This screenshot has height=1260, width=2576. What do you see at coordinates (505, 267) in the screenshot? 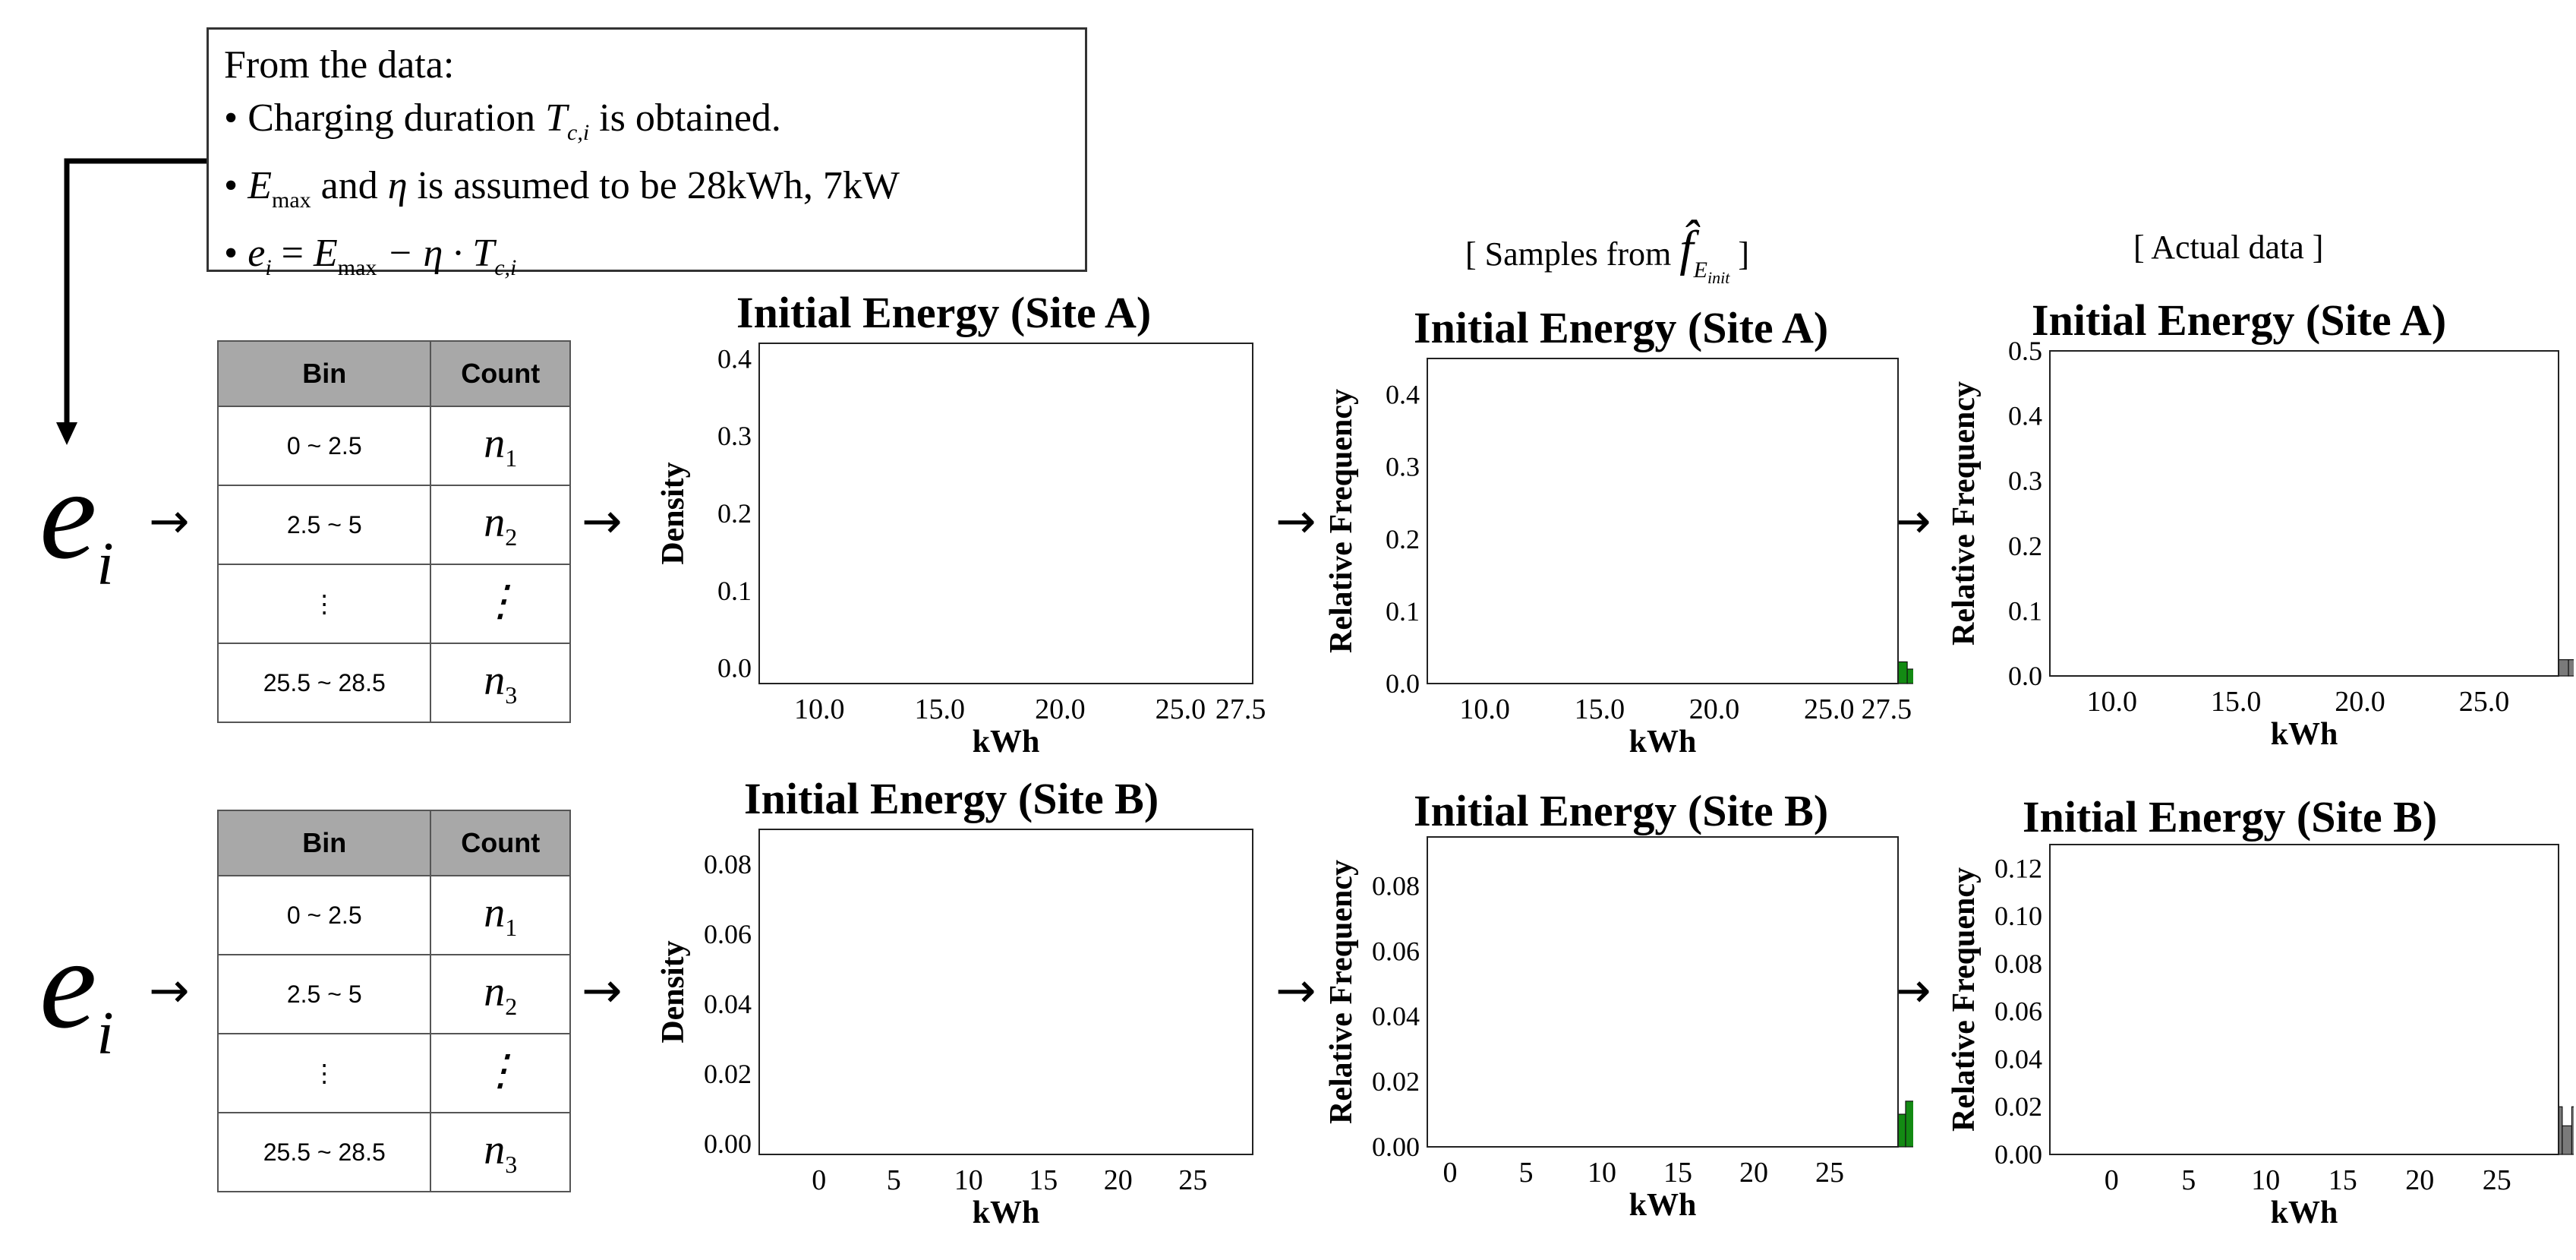
I see `note-sub-ci2: c,i` at bounding box center [505, 267].